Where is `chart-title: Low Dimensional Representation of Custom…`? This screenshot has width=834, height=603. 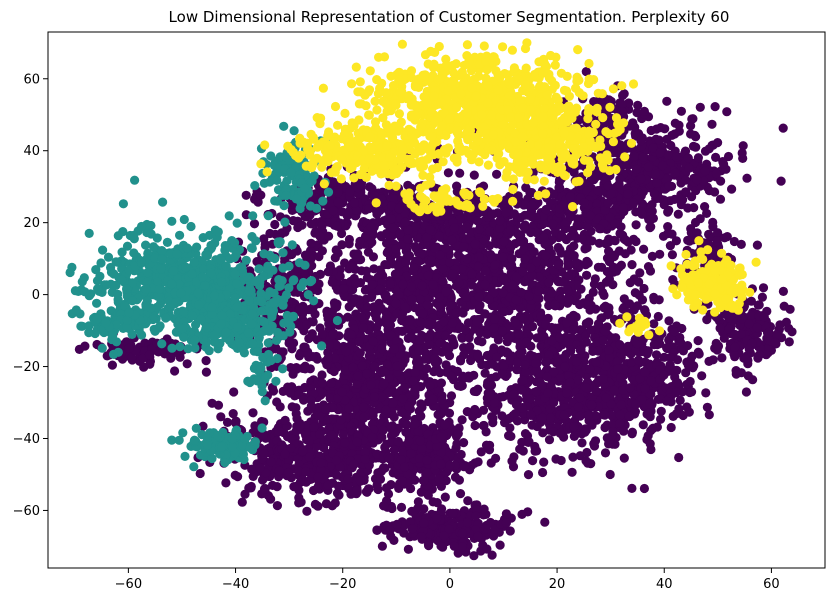 chart-title: Low Dimensional Representation of Custom… is located at coordinates (449, 17).